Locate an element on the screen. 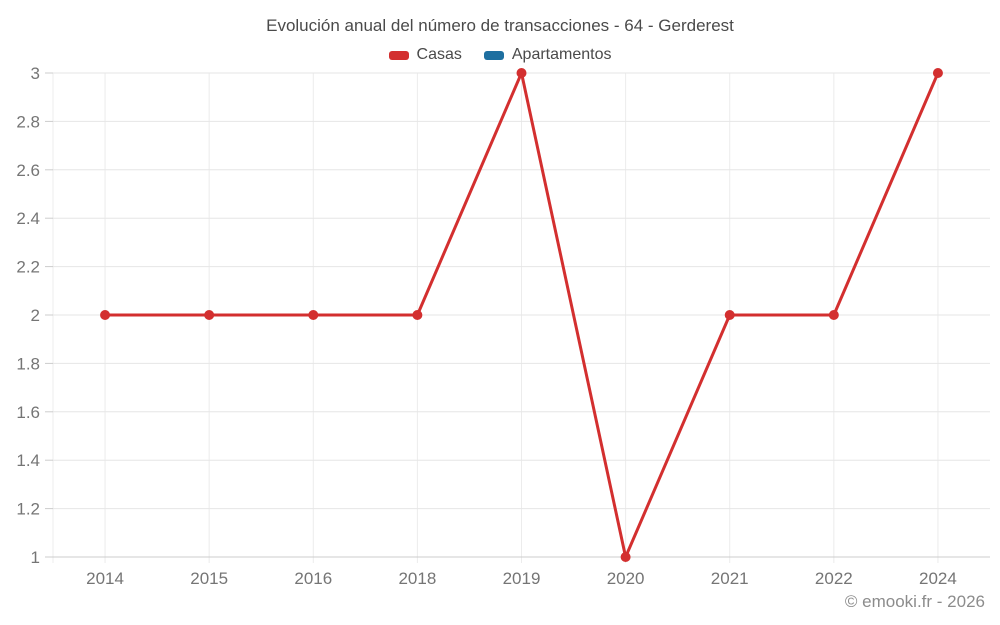  y-tick-label: 2.4 is located at coordinates (28, 218).